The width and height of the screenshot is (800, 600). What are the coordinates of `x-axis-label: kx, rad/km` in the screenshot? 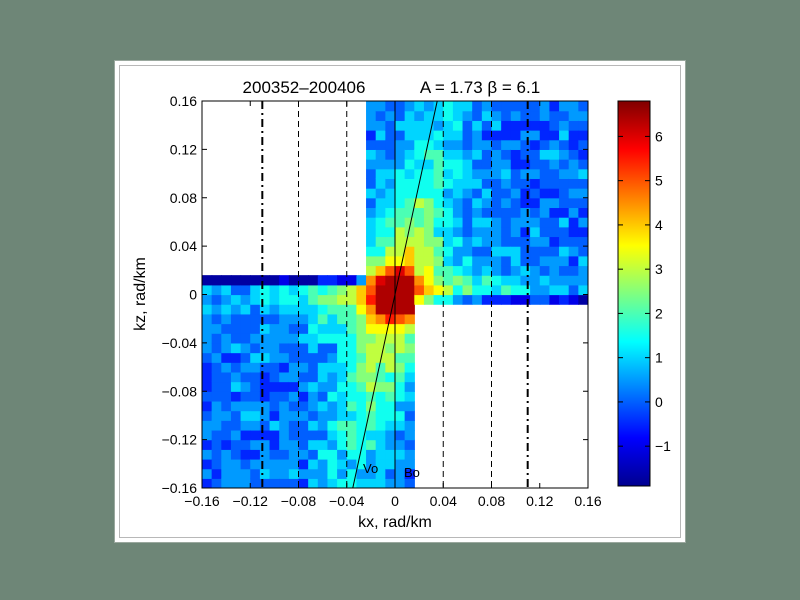 It's located at (395, 522).